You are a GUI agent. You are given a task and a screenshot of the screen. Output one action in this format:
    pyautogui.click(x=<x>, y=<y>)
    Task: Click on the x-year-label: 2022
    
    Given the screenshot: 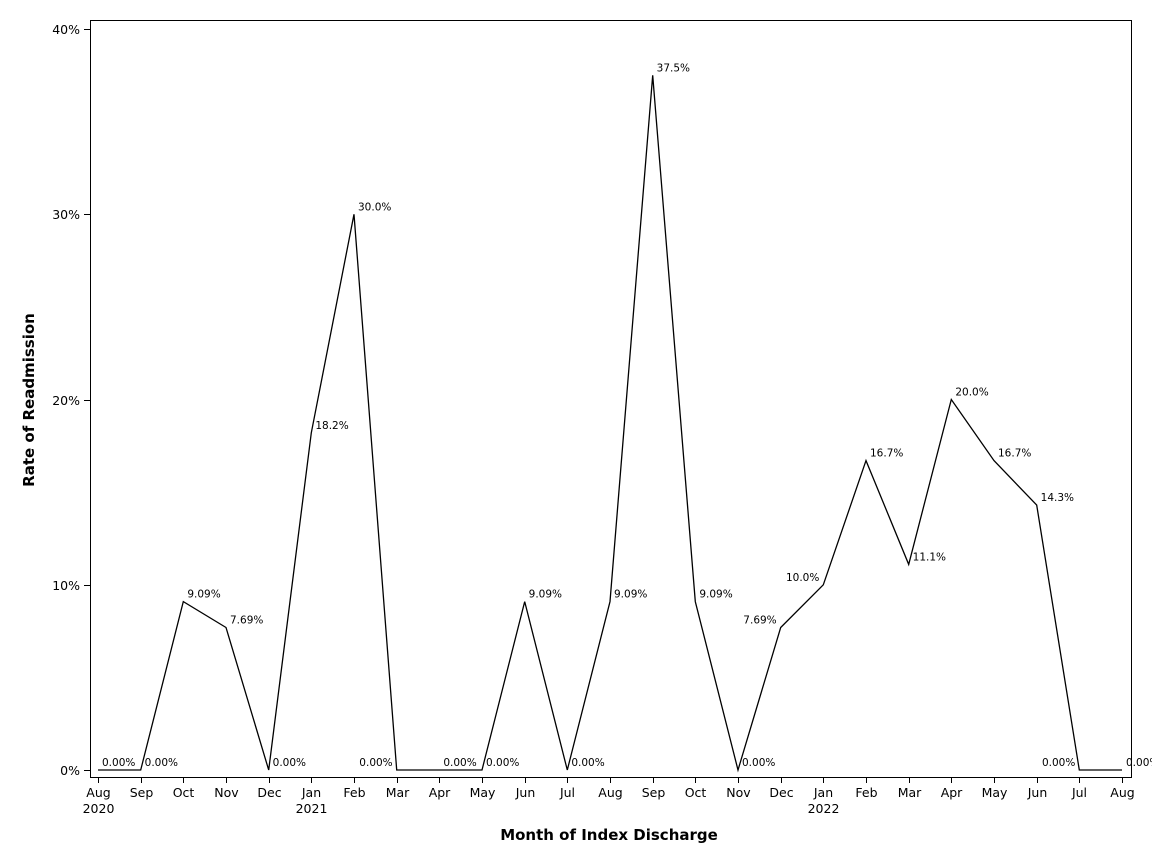 What is the action you would take?
    pyautogui.click(x=824, y=808)
    